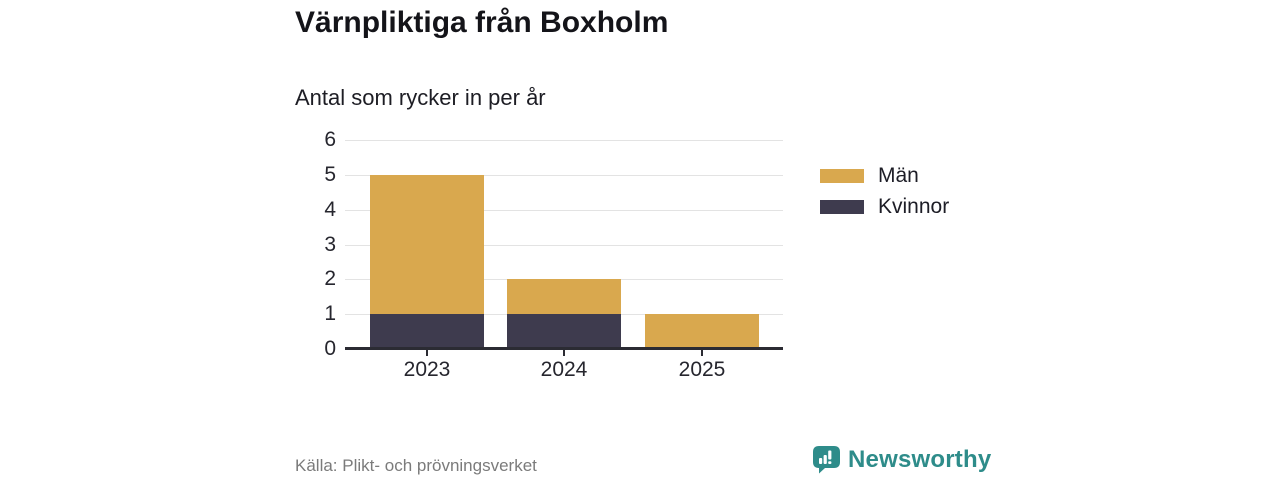 The width and height of the screenshot is (1280, 480). Describe the element at coordinates (914, 206) in the screenshot. I see `legend-label: Kvinnor` at that location.